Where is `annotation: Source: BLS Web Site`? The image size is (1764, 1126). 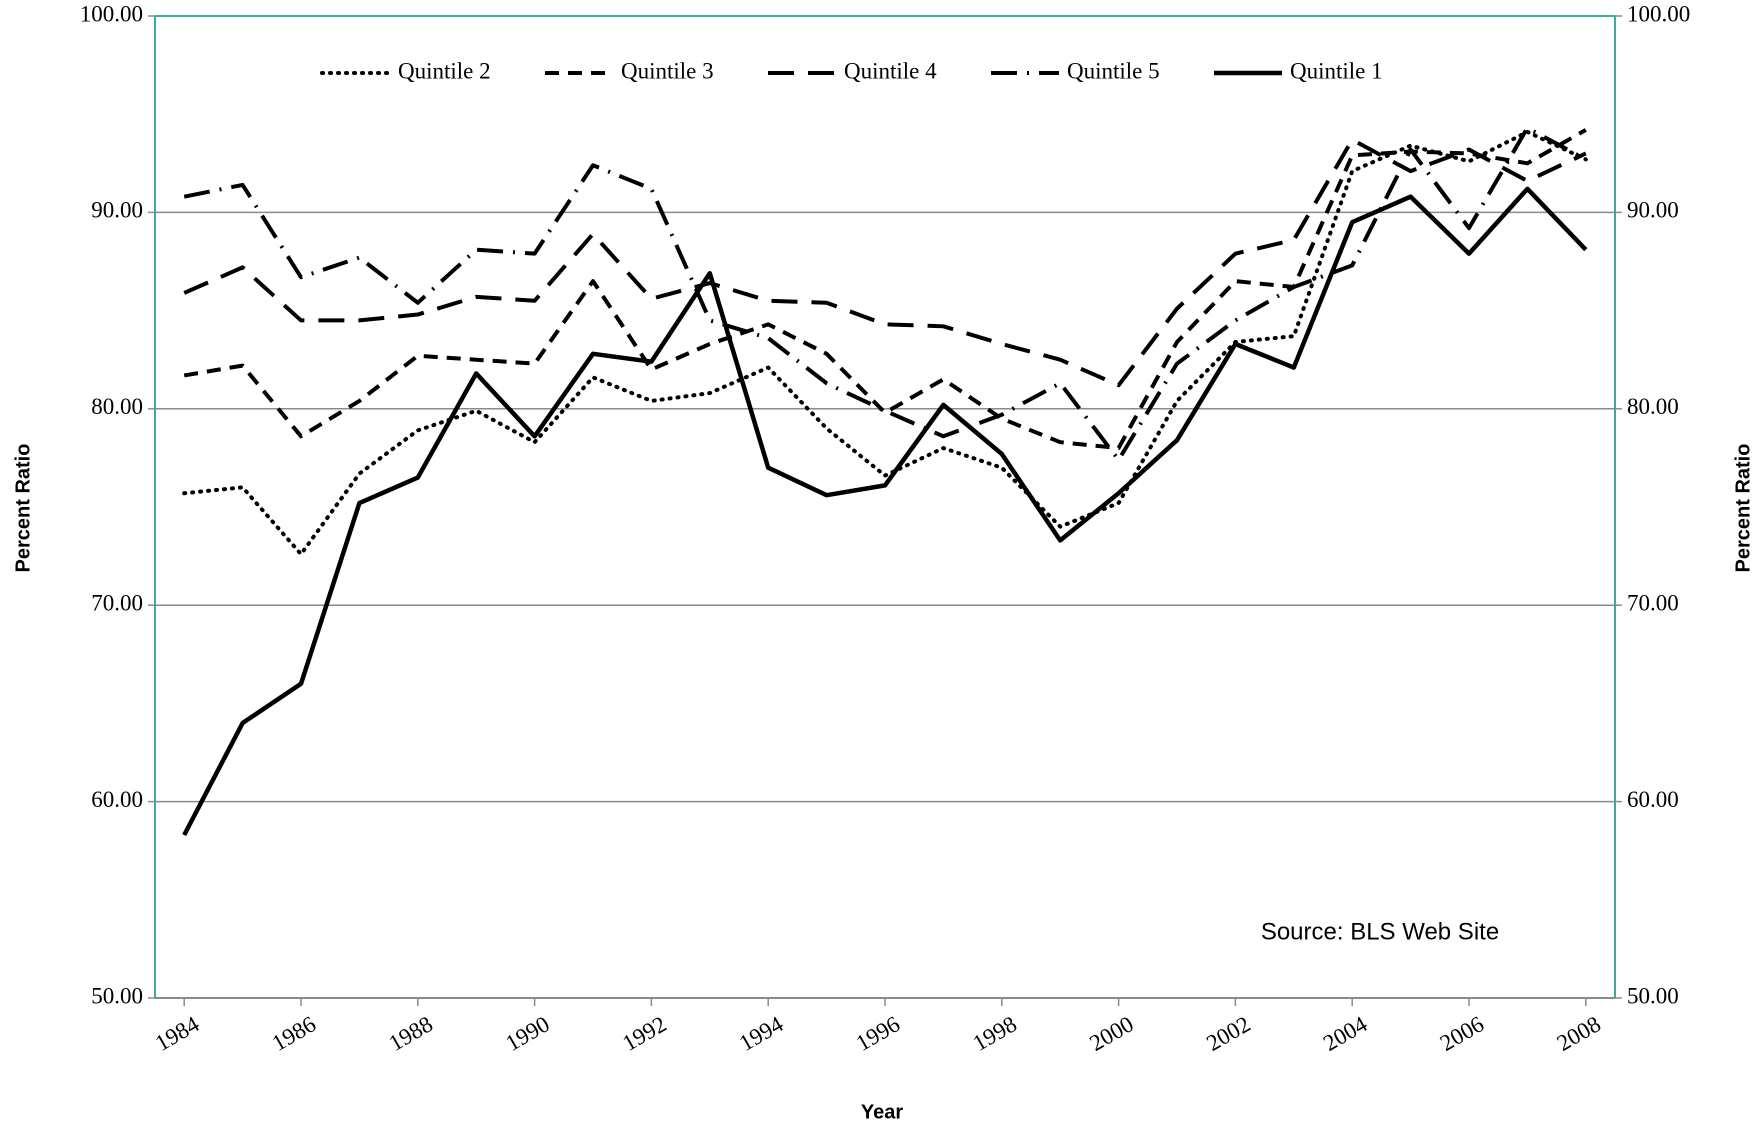 annotation: Source: BLS Web Site is located at coordinates (1380, 931).